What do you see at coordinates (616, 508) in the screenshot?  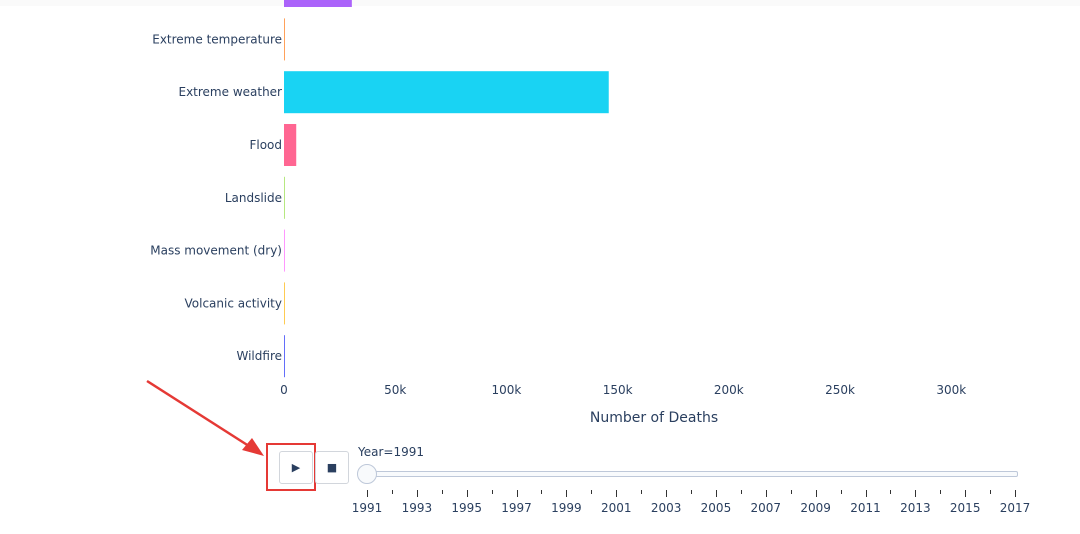 I see `slider-year-label: 2001` at bounding box center [616, 508].